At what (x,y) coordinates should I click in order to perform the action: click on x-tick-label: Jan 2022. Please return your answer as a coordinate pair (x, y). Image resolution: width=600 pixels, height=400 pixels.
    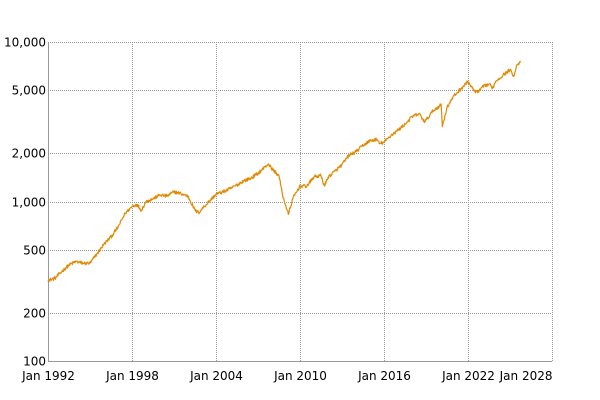
    Looking at the image, I should click on (468, 376).